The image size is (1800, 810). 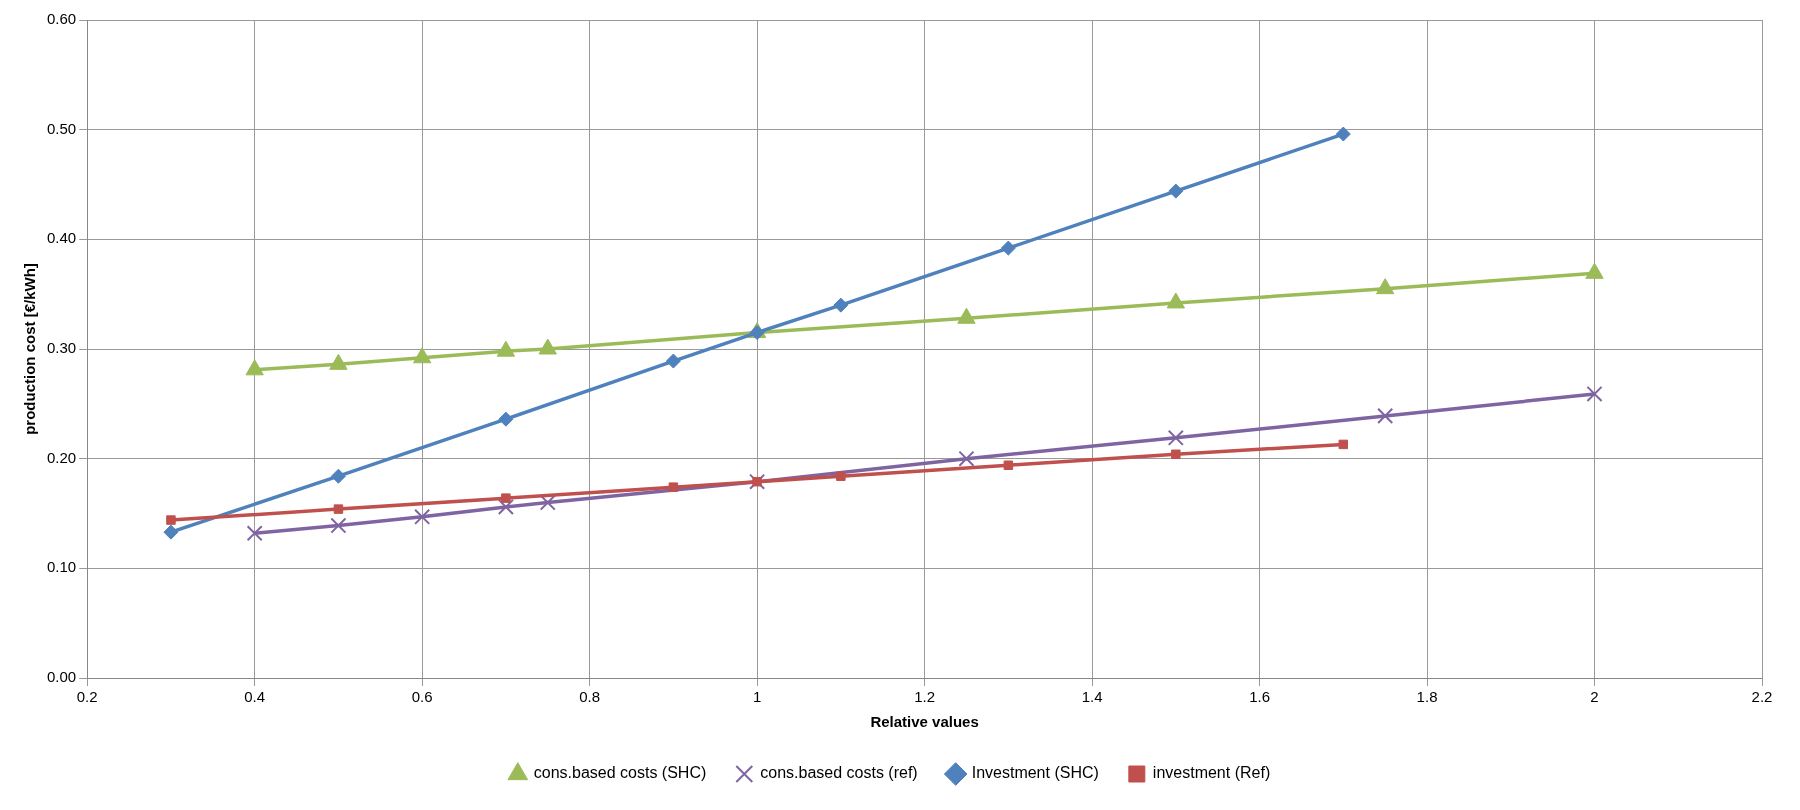 What do you see at coordinates (87, 697) in the screenshot?
I see `x-tick-label: 0.2` at bounding box center [87, 697].